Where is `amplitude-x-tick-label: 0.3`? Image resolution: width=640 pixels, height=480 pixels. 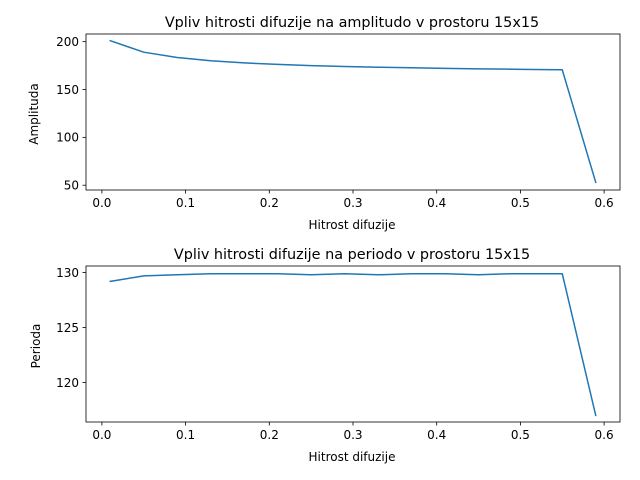
amplitude-x-tick-label: 0.3 is located at coordinates (352, 203).